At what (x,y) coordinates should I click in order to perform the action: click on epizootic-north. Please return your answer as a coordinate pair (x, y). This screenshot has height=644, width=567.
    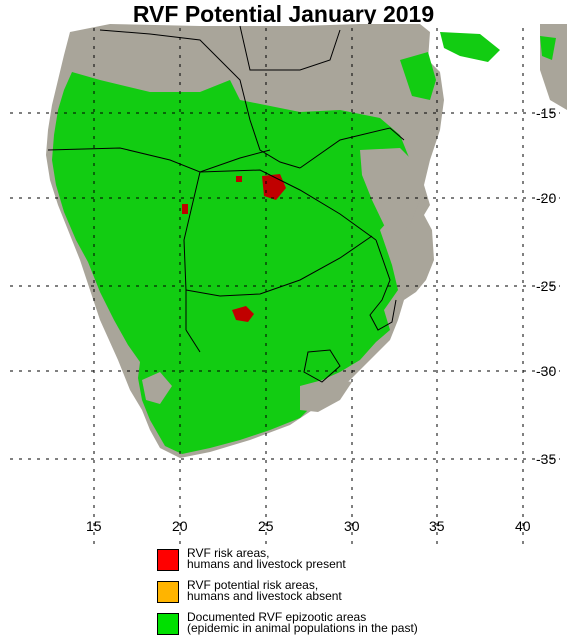
    Looking at the image, I should click on (470, 47).